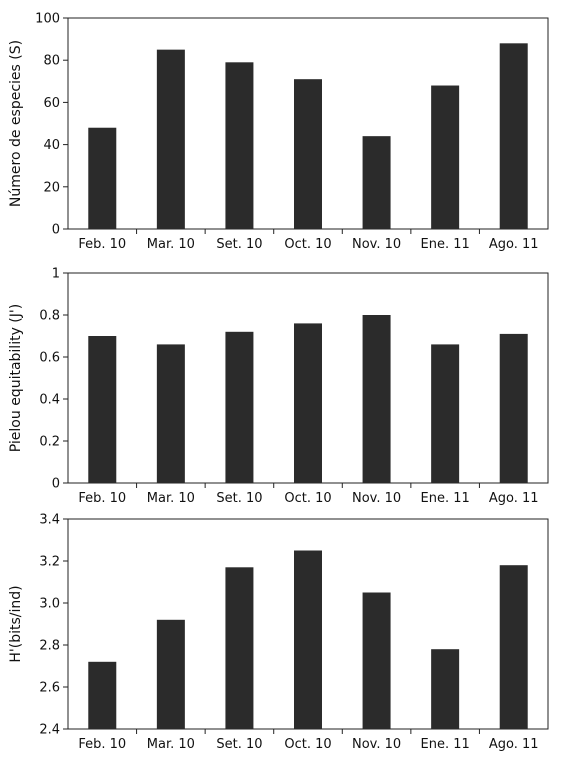 The height and width of the screenshot is (774, 565). Describe the element at coordinates (16, 378) in the screenshot. I see `y-axis-label: Pielou equitability (J')` at that location.